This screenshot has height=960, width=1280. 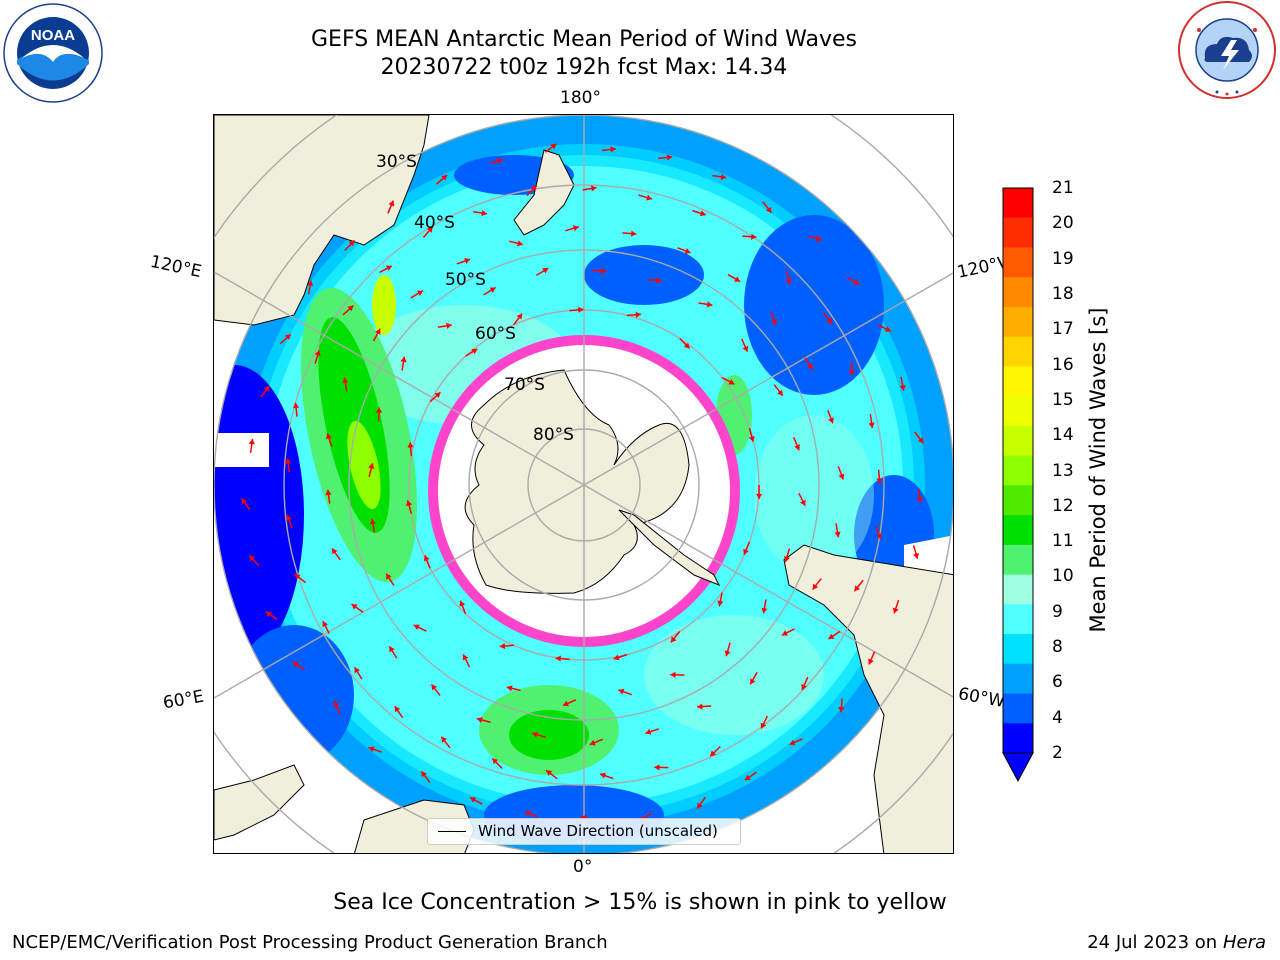 What do you see at coordinates (583, 867) in the screenshot?
I see `lon-label-0: 0°` at bounding box center [583, 867].